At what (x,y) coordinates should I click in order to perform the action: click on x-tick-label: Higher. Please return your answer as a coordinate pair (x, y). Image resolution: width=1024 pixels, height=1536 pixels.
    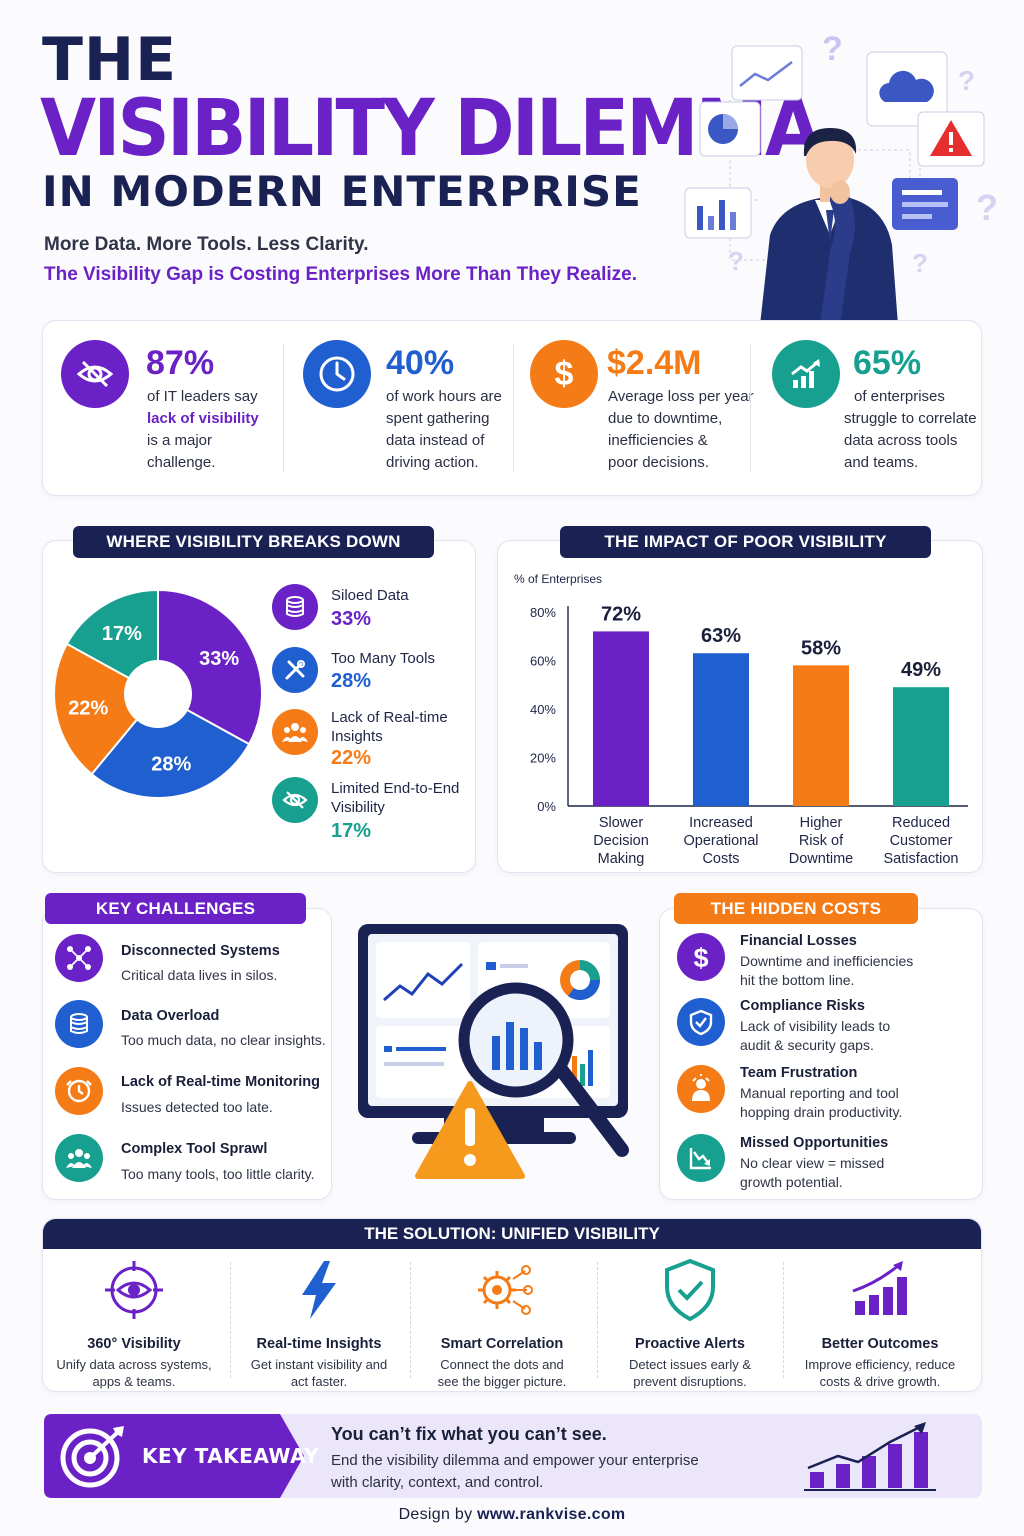
    Looking at the image, I should click on (821, 823).